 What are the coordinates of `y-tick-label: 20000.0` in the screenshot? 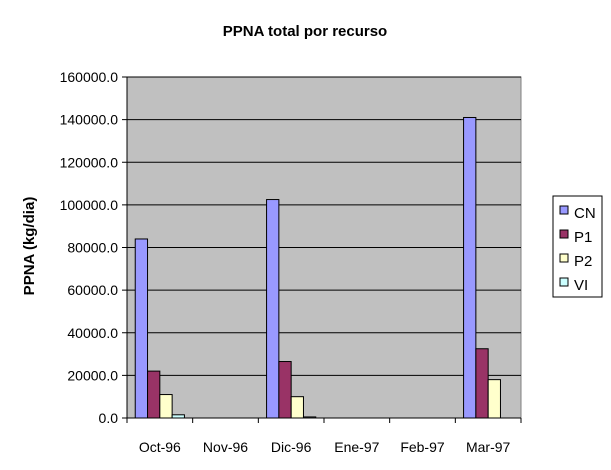 It's located at (92, 375).